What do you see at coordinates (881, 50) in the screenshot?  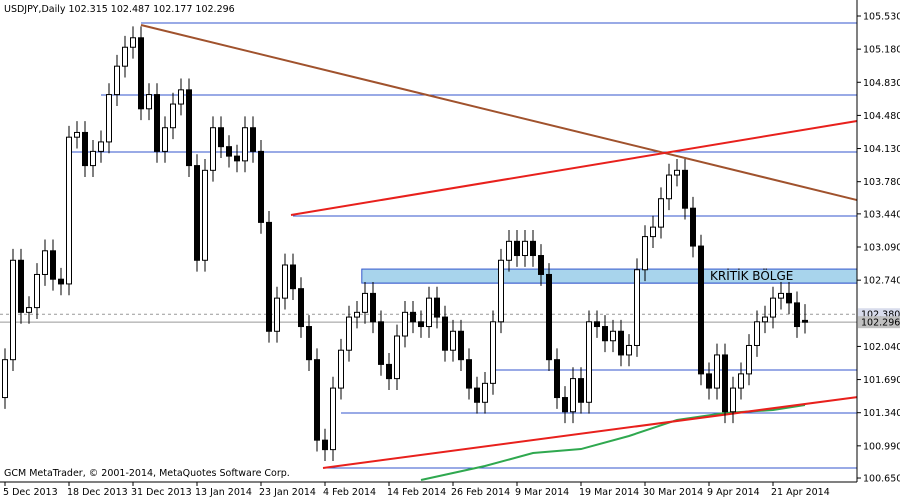 I see `y-tick-label: 105.180` at bounding box center [881, 50].